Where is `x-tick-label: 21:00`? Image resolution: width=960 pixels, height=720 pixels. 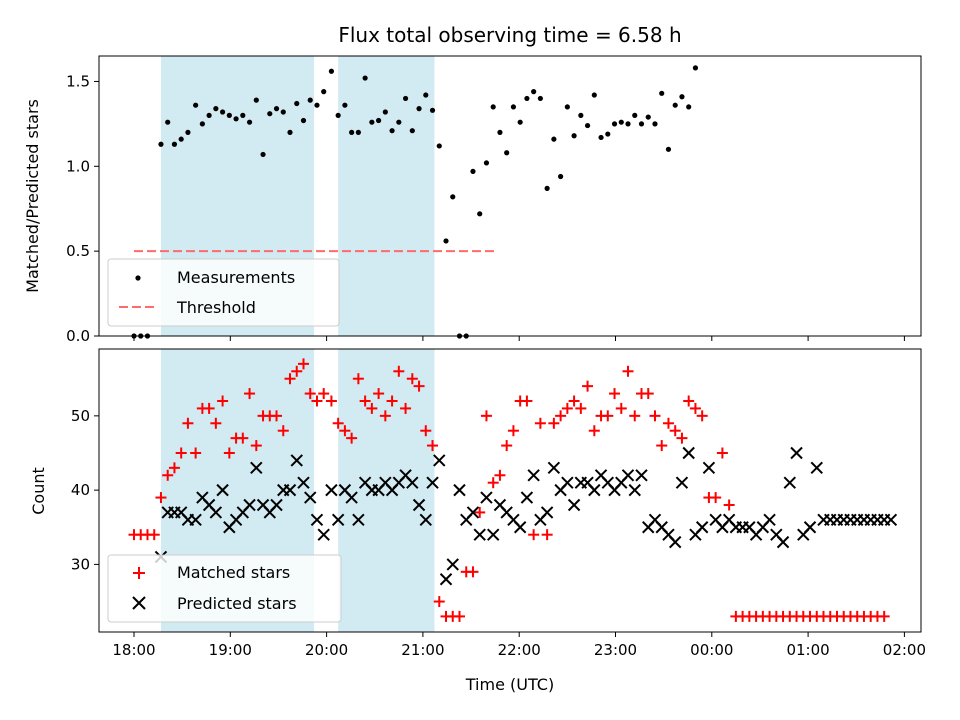
x-tick-label: 21:00 is located at coordinates (422, 650).